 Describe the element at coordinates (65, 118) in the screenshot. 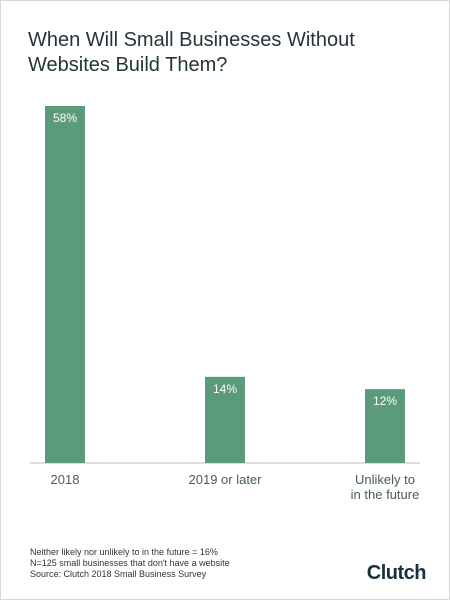

I see `bar-value-label-1: 58%` at that location.